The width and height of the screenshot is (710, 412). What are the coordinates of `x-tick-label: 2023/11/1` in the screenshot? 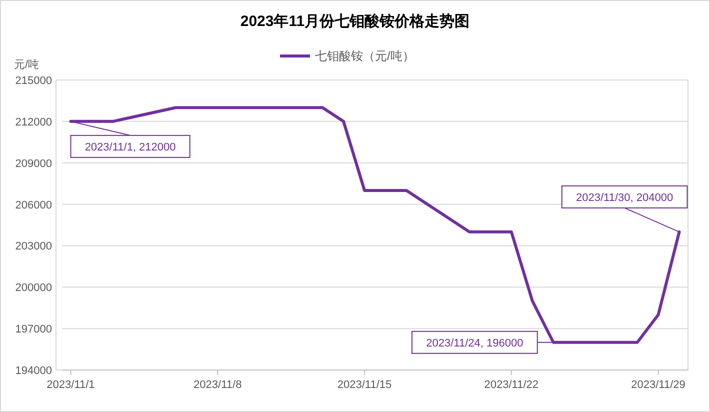 It's located at (70, 385).